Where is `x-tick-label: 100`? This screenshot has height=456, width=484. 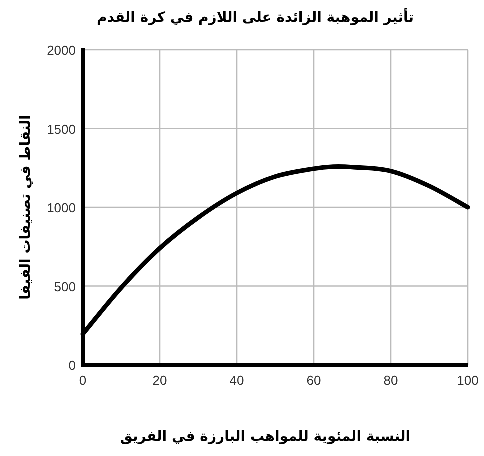 x-tick-label: 100 is located at coordinates (468, 380).